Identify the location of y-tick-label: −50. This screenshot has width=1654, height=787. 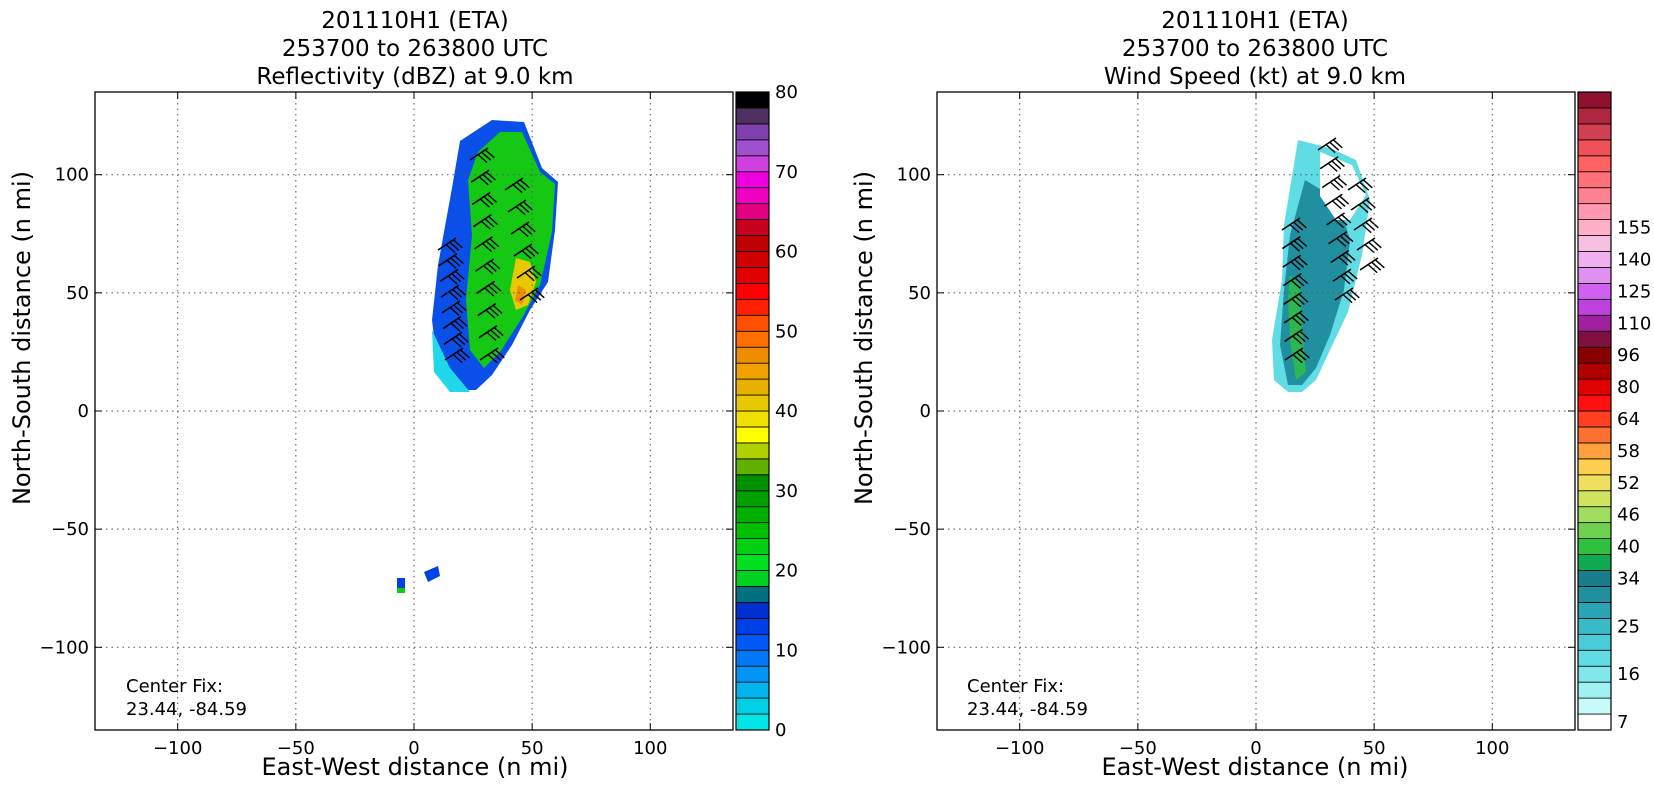
(70, 529).